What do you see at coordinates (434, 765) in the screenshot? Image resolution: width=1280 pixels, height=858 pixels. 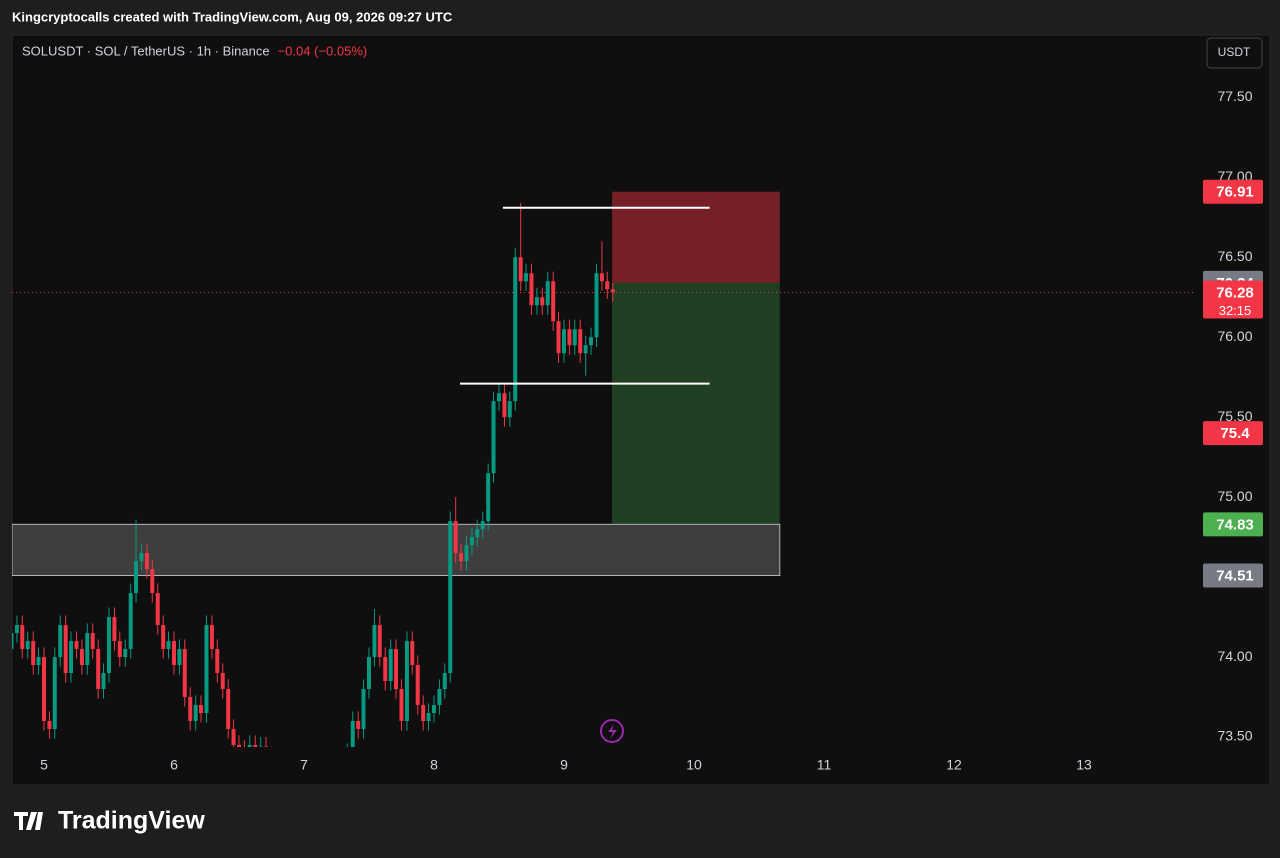 I see `x-tick-label: 8` at bounding box center [434, 765].